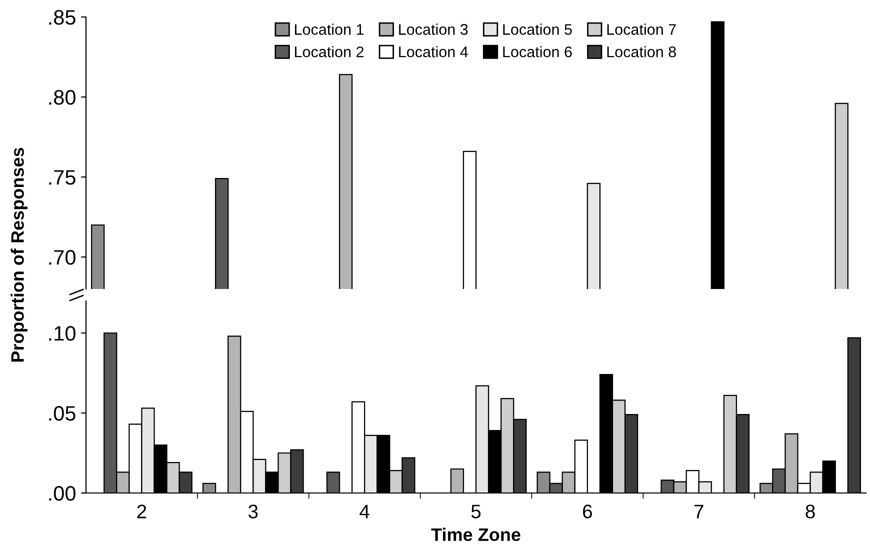 Image resolution: width=870 pixels, height=554 pixels. What do you see at coordinates (62, 413) in the screenshot?
I see `y-tick-label: .05` at bounding box center [62, 413].